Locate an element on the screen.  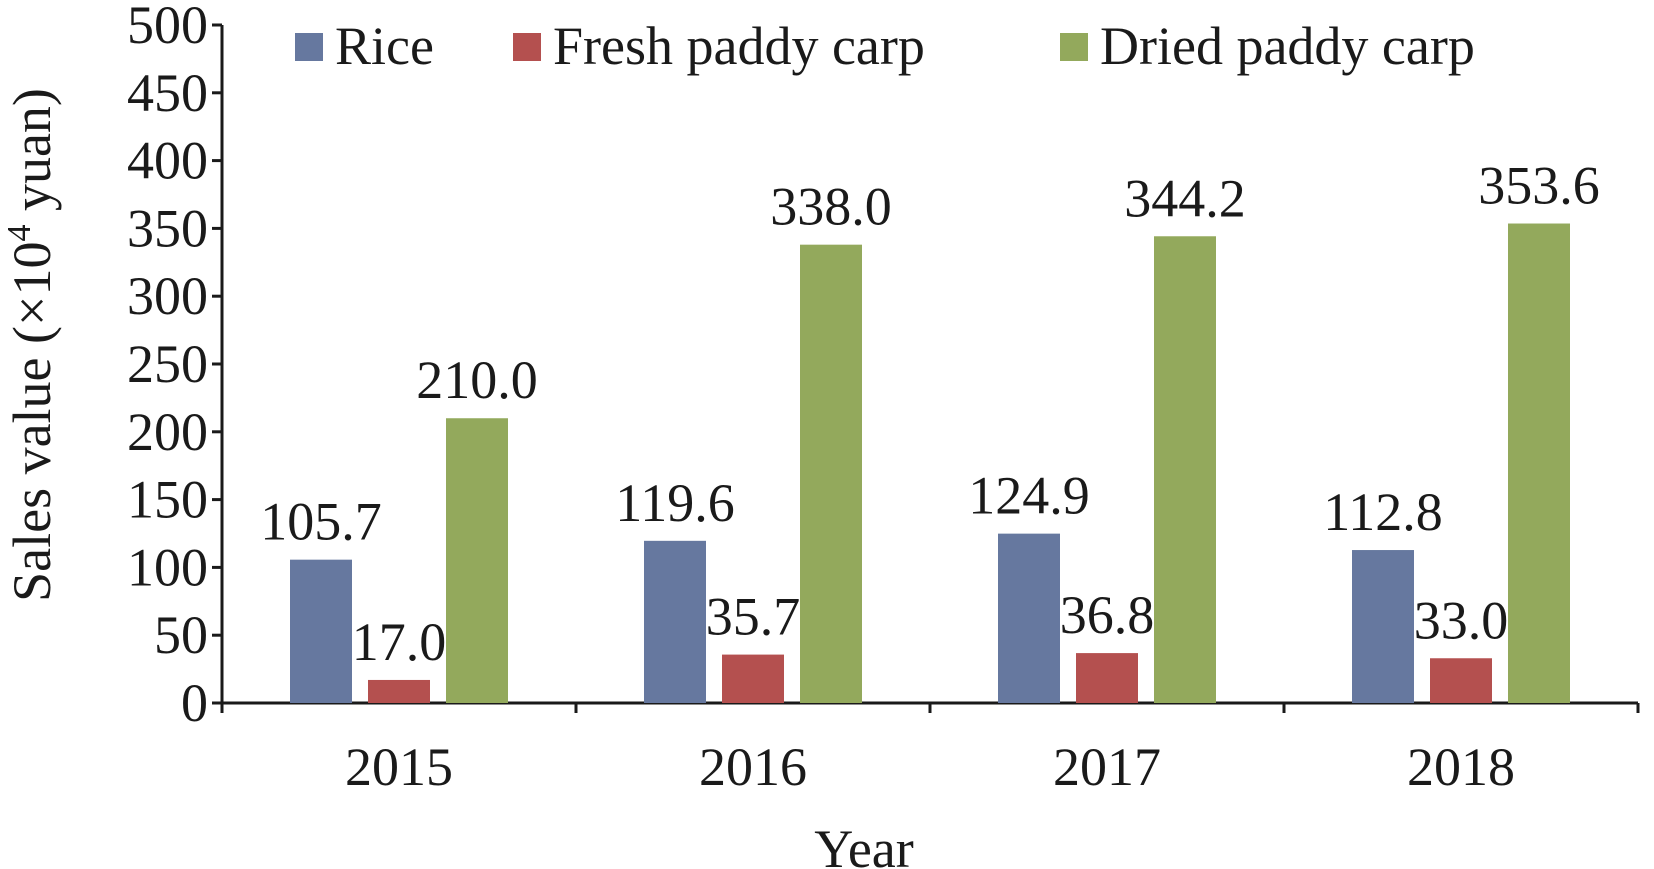
y-tick-label: 50 is located at coordinates (181, 635).